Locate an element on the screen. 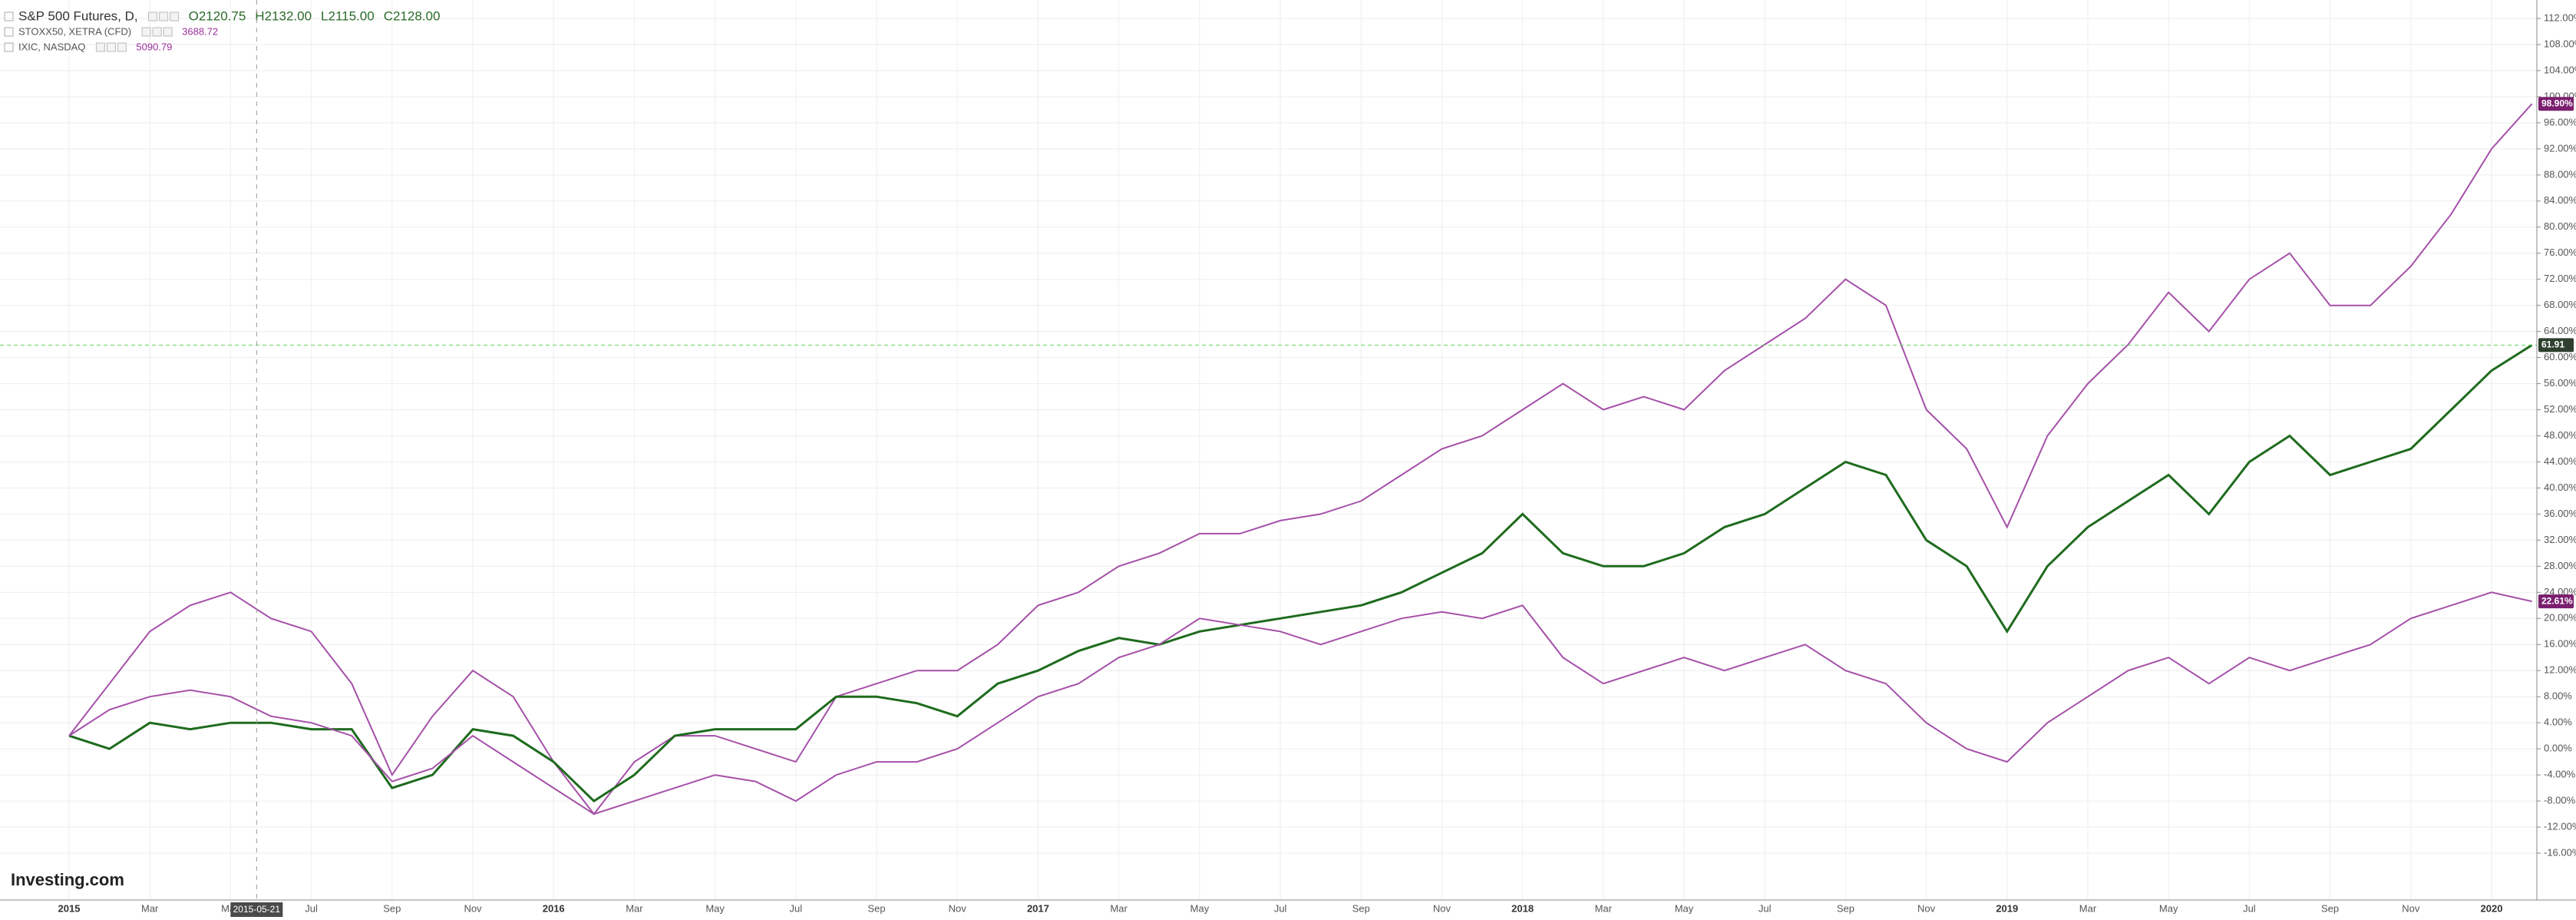 The image size is (2576, 920). y-tick-label: 60.00% is located at coordinates (2560, 356).